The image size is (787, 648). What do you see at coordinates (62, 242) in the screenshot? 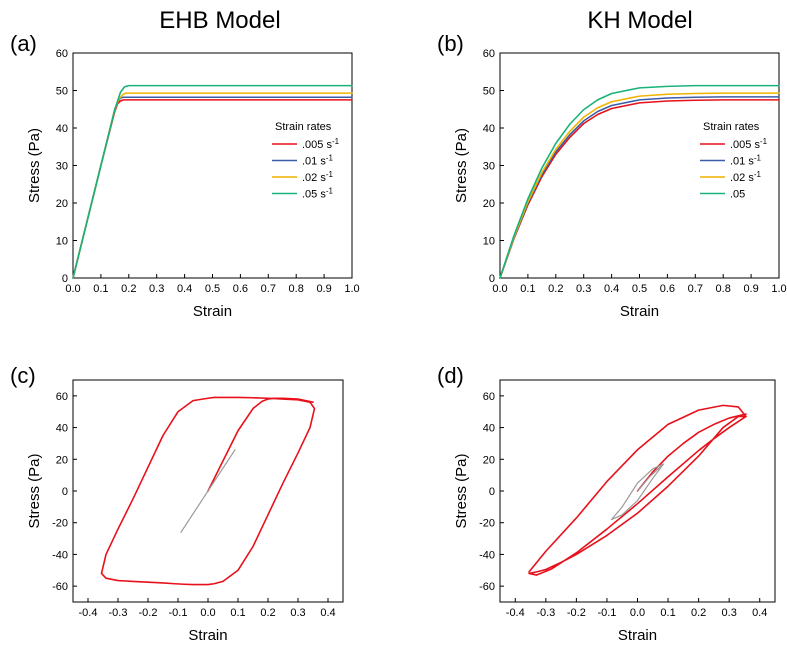
I see `y-tick-label: 10` at bounding box center [62, 242].